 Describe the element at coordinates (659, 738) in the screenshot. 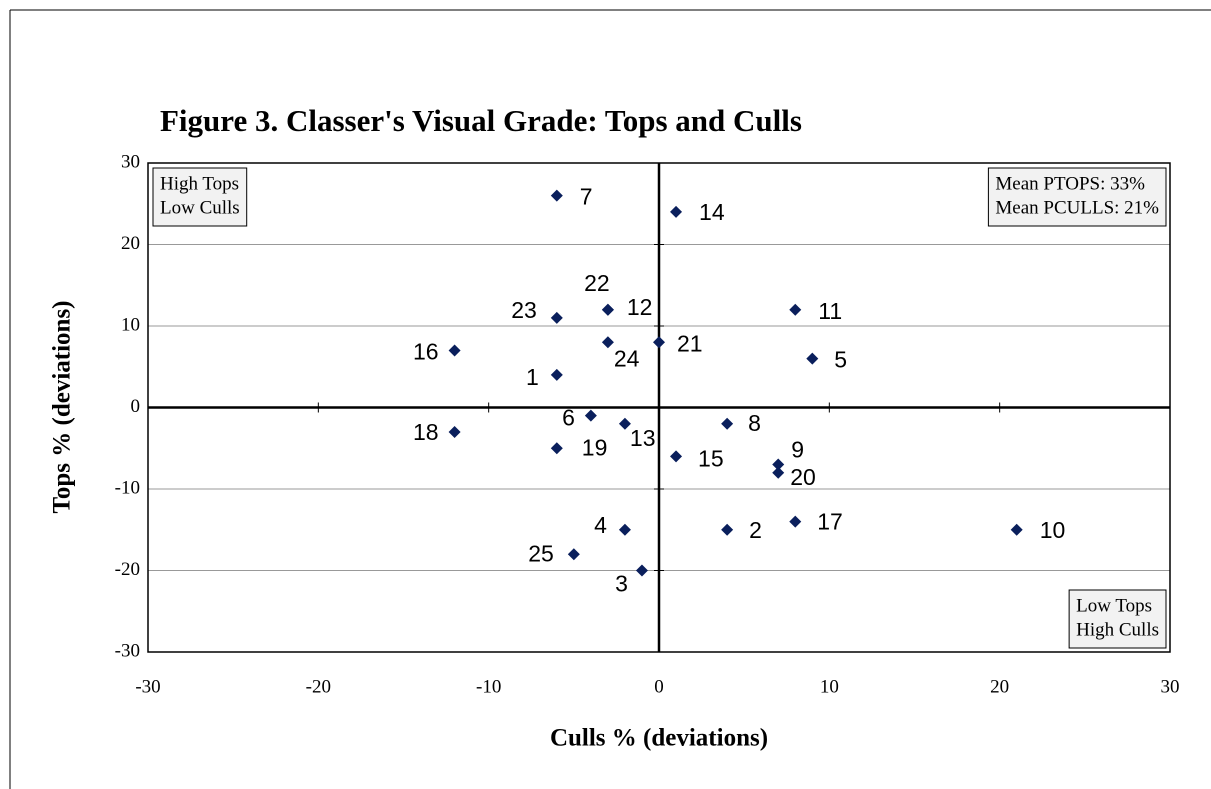

I see `x-axis-label: Culls % (deviations)` at that location.